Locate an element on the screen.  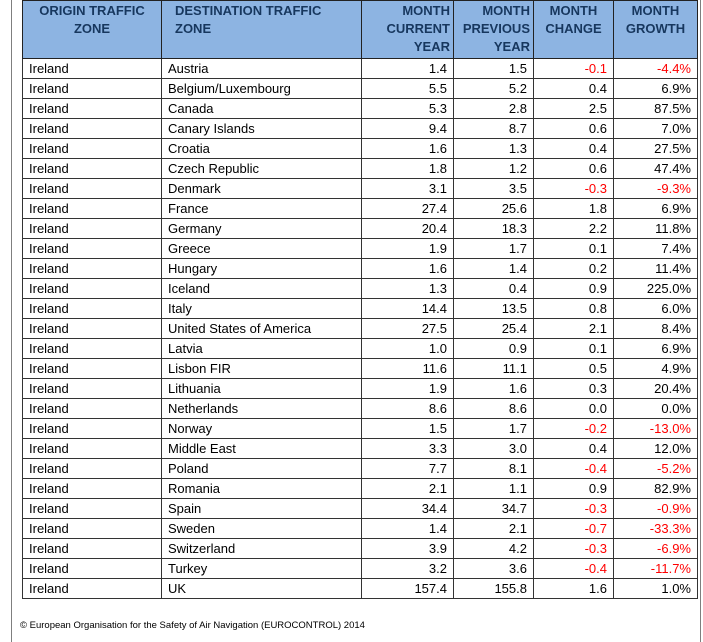
growth-cell: 6.0% is located at coordinates (655, 308).